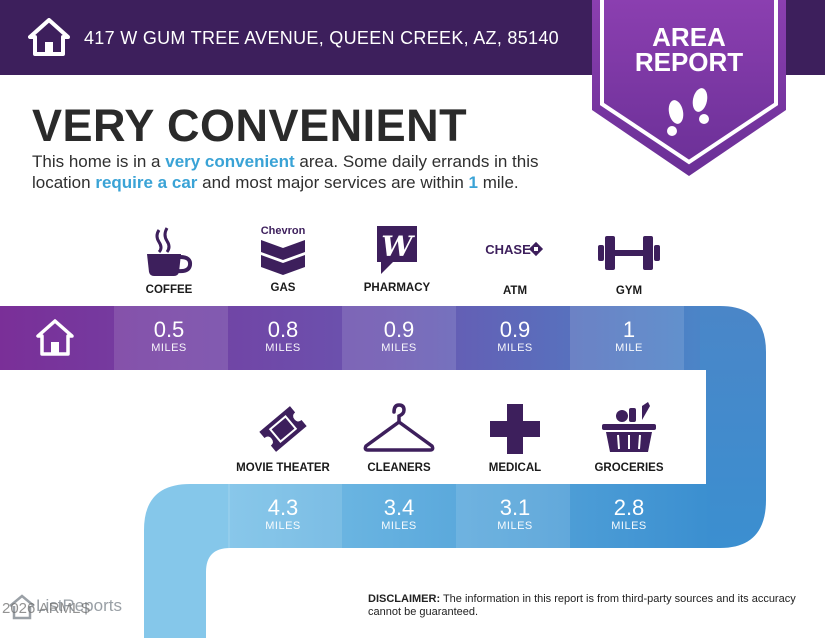 The width and height of the screenshot is (825, 638). Describe the element at coordinates (399, 336) in the screenshot. I see `distance-pharmacy: 0.9 MILES` at that location.